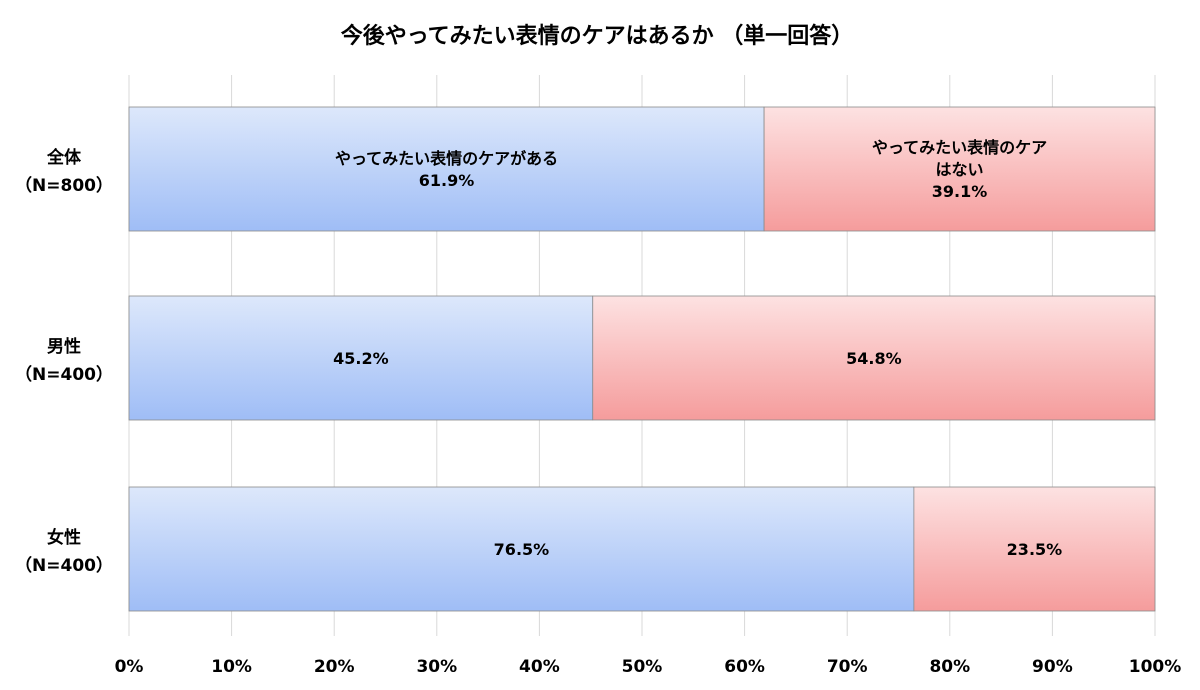  What do you see at coordinates (949, 667) in the screenshot?
I see `x-tick-label: 80%` at bounding box center [949, 667].